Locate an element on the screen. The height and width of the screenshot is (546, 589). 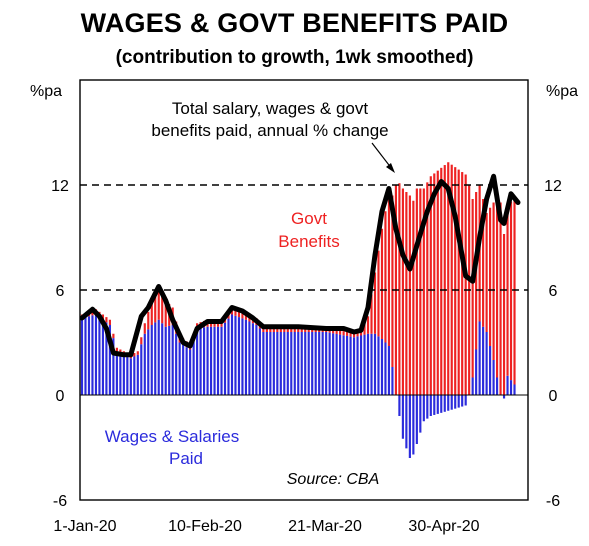
wages-annotation-line-1: Wages & Salaries is located at coordinates (172, 436).